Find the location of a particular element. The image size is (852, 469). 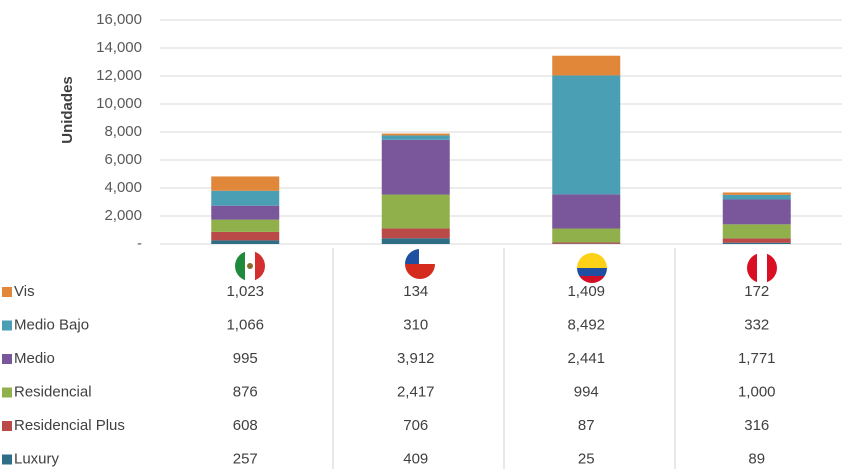

table-value: 994 is located at coordinates (586, 391).